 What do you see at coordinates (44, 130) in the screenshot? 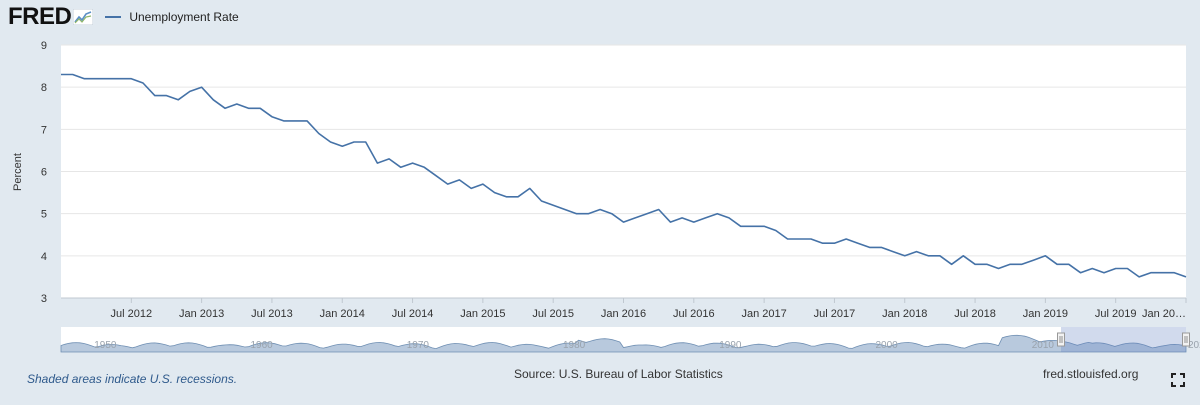
I see `y-tick-label-7: 7` at bounding box center [44, 130].